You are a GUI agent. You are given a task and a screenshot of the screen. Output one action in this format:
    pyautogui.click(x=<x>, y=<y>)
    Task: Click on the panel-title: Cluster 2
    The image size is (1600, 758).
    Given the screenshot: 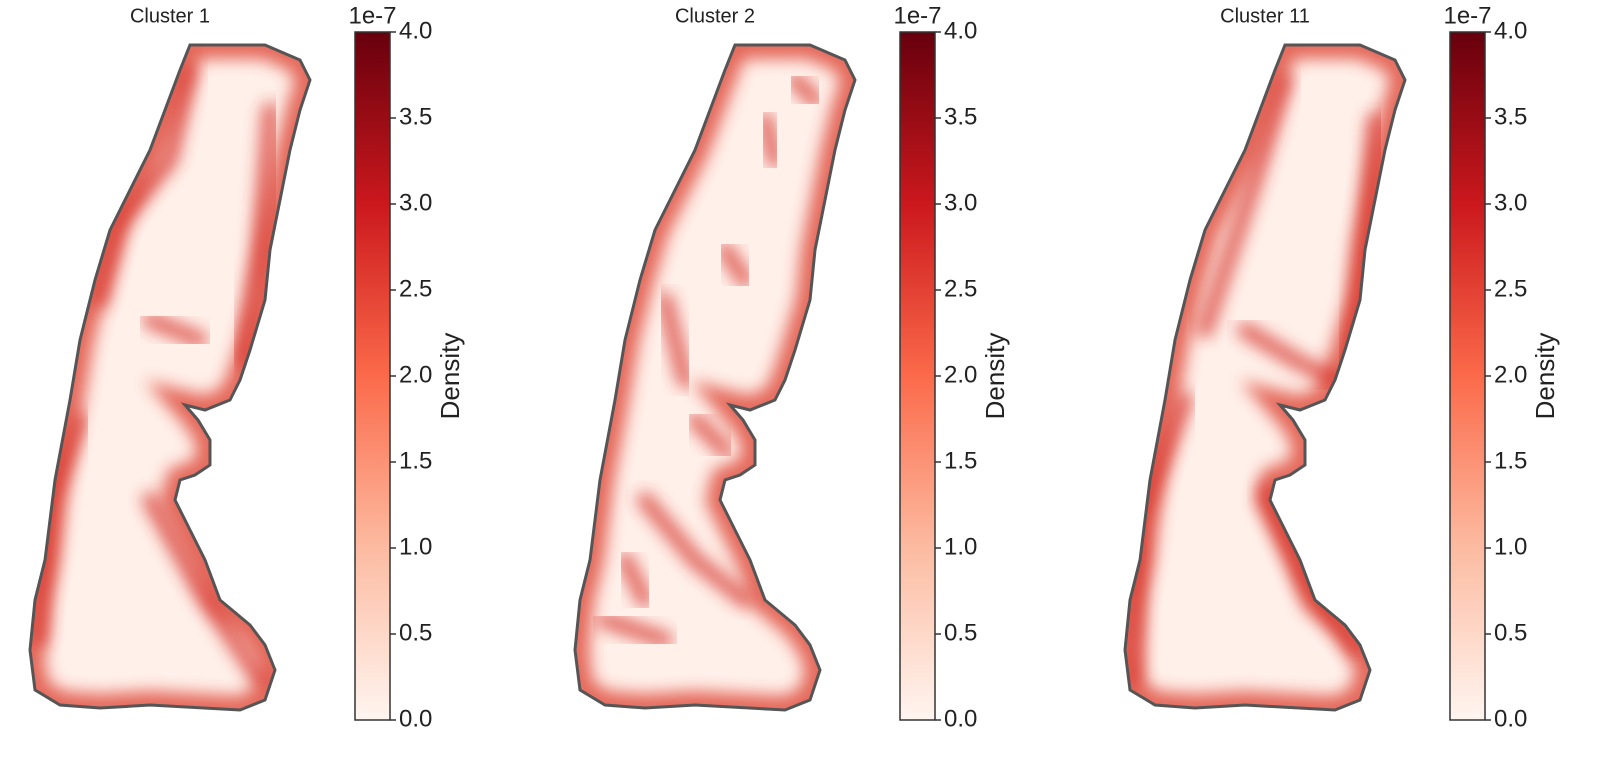 What is the action you would take?
    pyautogui.click(x=715, y=16)
    